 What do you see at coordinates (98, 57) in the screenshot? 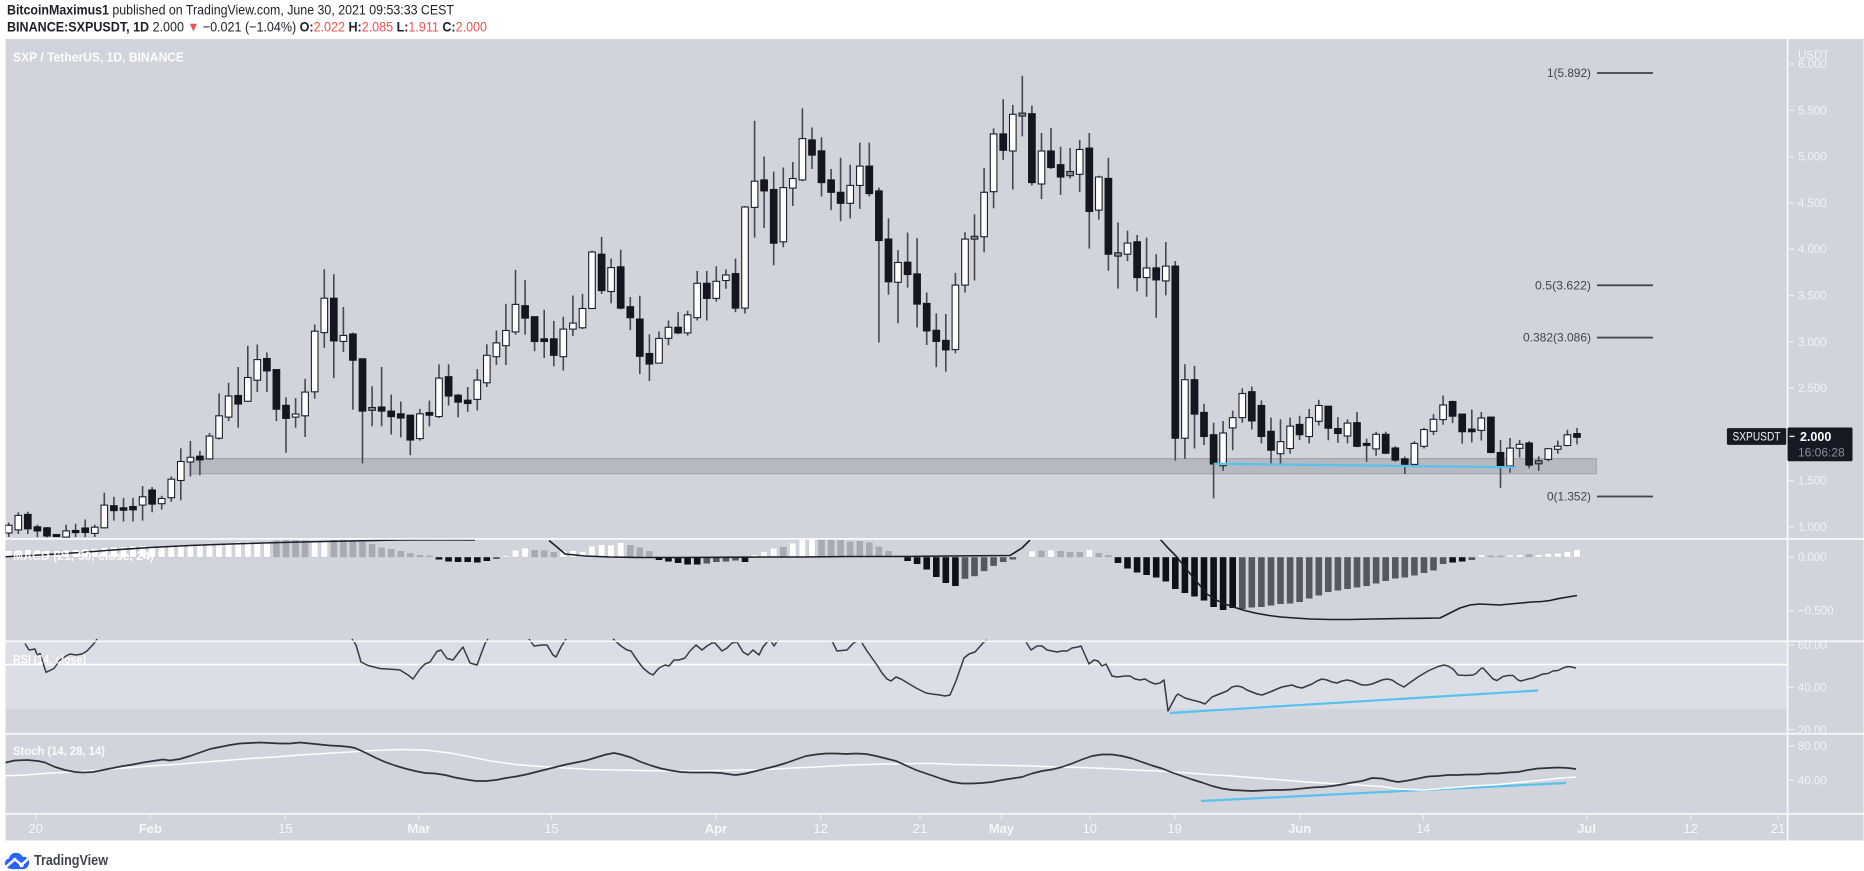
I see `svg-text: SXP / TetherUS, 1D, BINANCE` at bounding box center [98, 57].